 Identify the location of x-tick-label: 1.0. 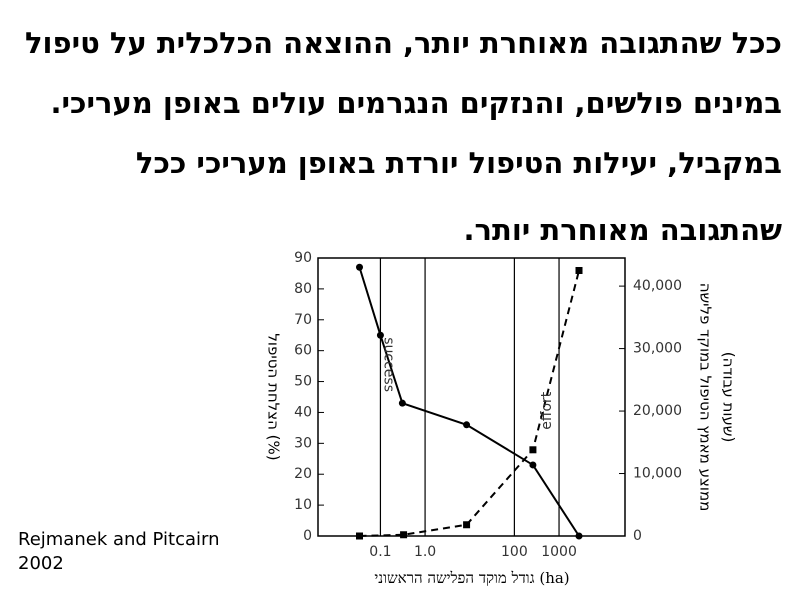
(425, 552).